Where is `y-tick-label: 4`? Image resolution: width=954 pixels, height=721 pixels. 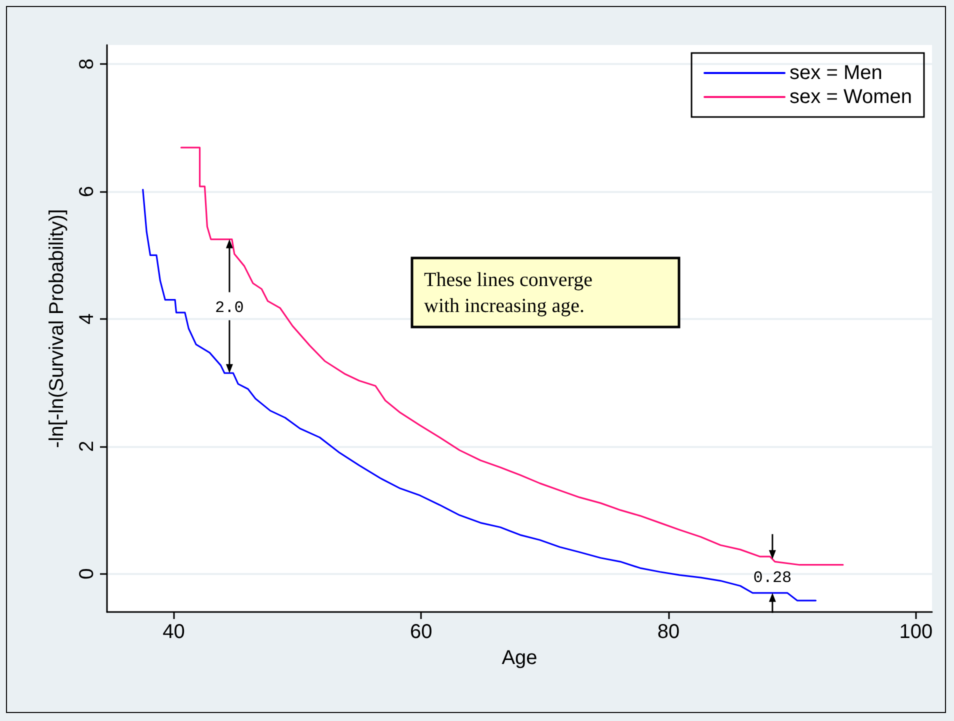
y-tick-label: 4 is located at coordinates (87, 319).